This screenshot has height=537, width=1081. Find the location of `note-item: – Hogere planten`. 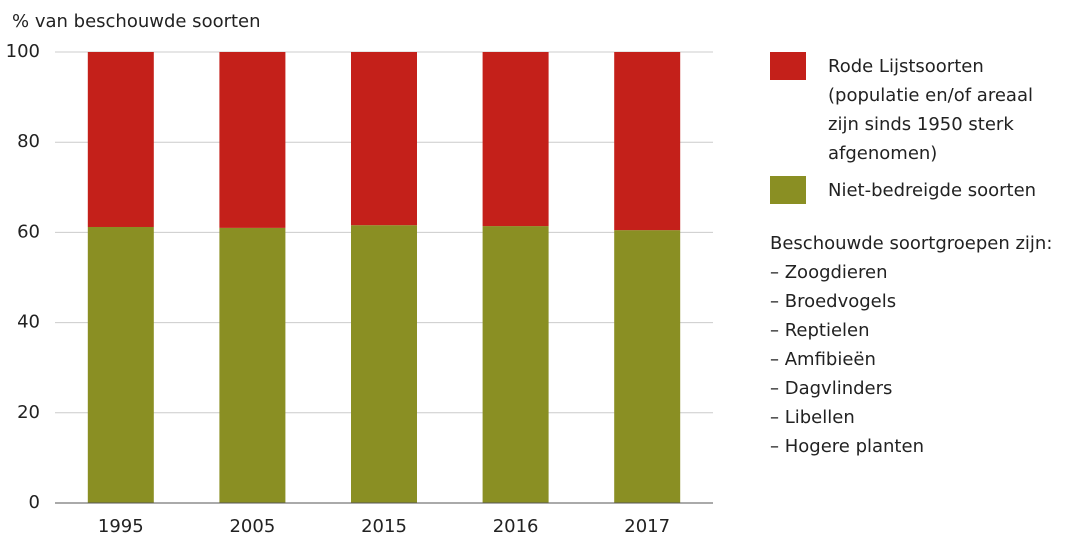

note-item: – Hogere planten is located at coordinates (847, 446).